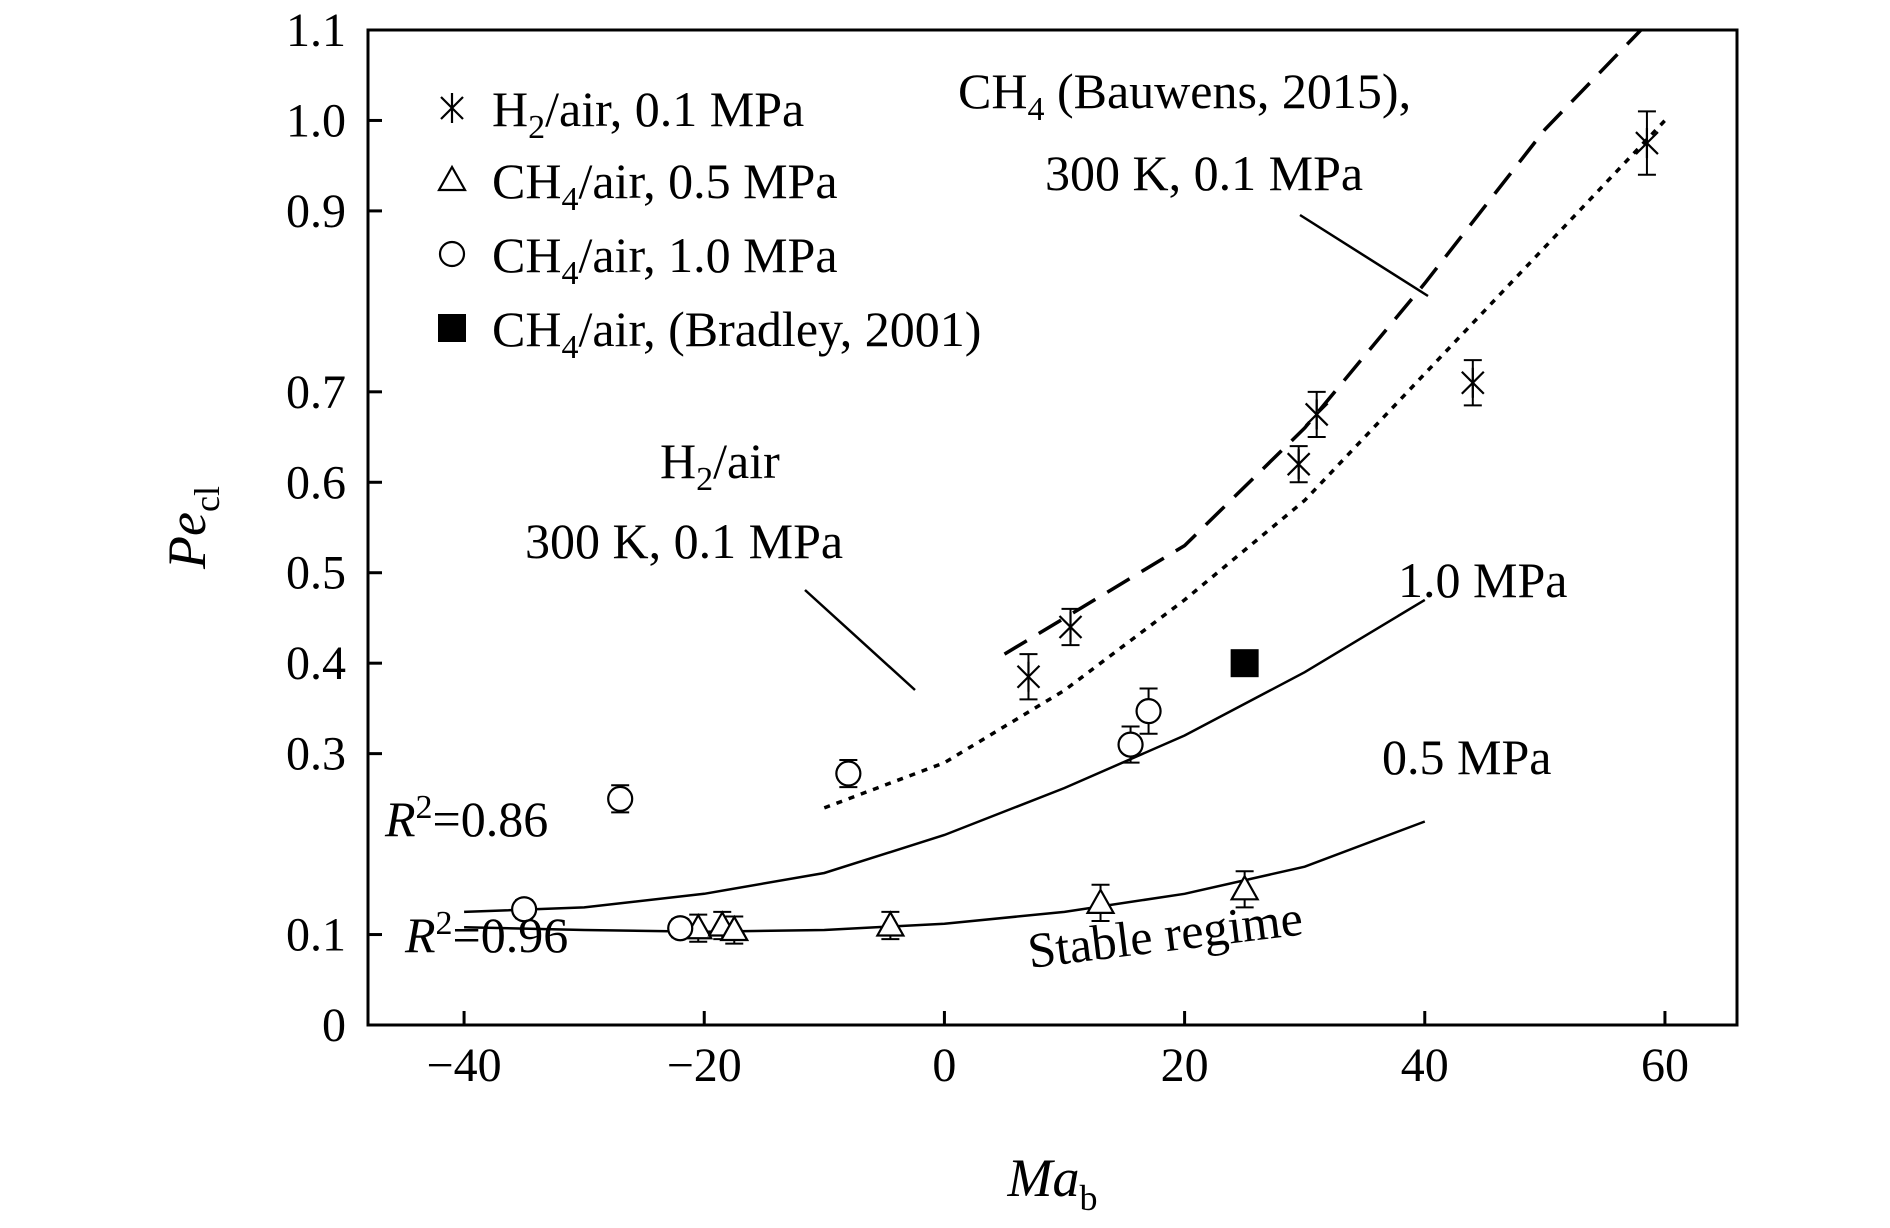  What do you see at coordinates (665, 185) in the screenshot?
I see `legend-entry-1: CH4/air, 0.5 MPa` at bounding box center [665, 185].